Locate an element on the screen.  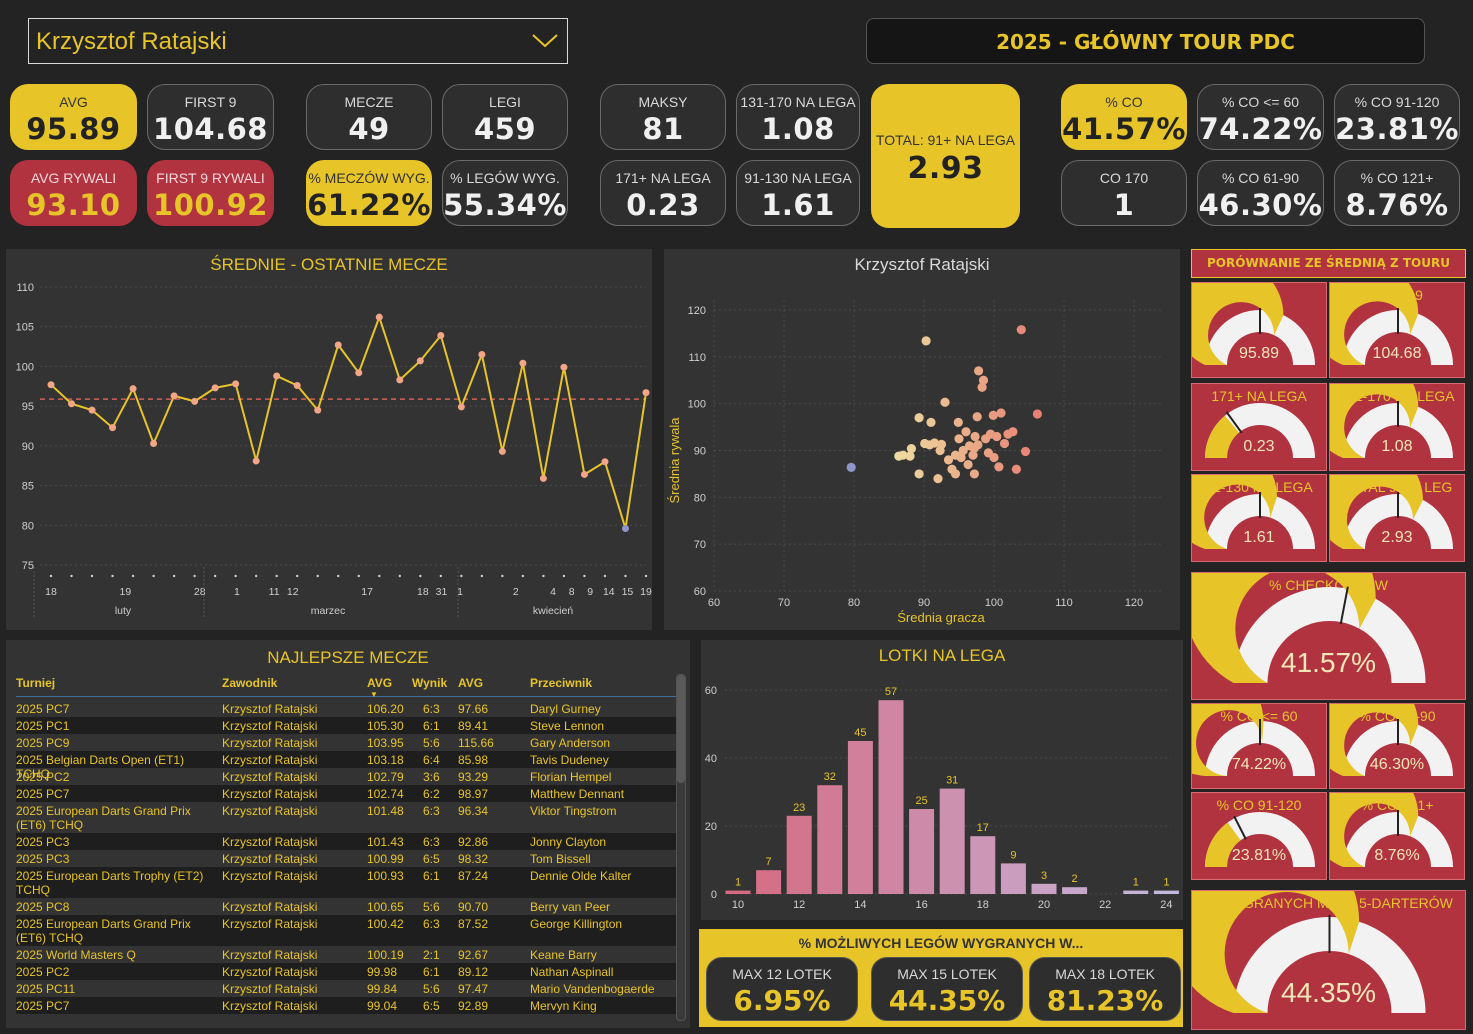
gauge-co121: % CO 121+ 8.76% is located at coordinates (1397, 836).